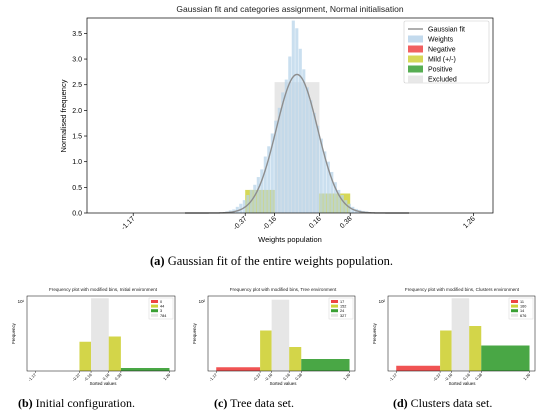 The image size is (550, 415). What do you see at coordinates (88, 377) in the screenshot?
I see `chart-b-xtick-label-2: -0.16` at bounding box center [88, 377].